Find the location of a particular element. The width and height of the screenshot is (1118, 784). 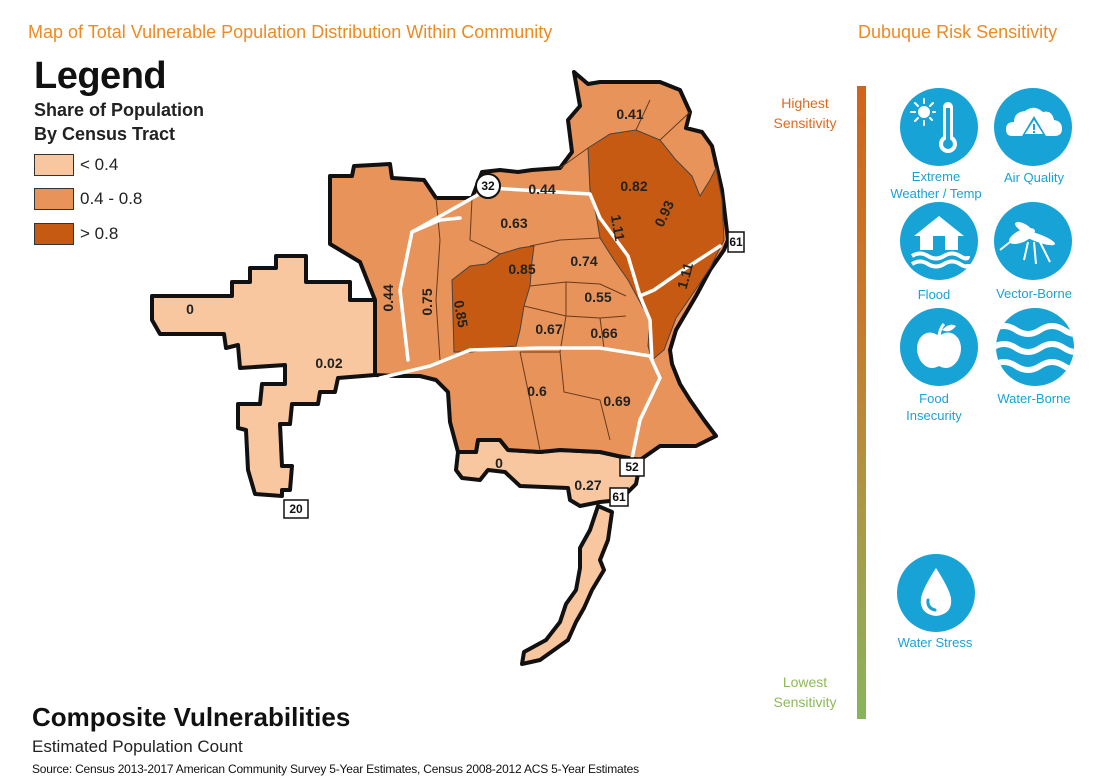

tract-northeast-dark is located at coordinates (656, 245).